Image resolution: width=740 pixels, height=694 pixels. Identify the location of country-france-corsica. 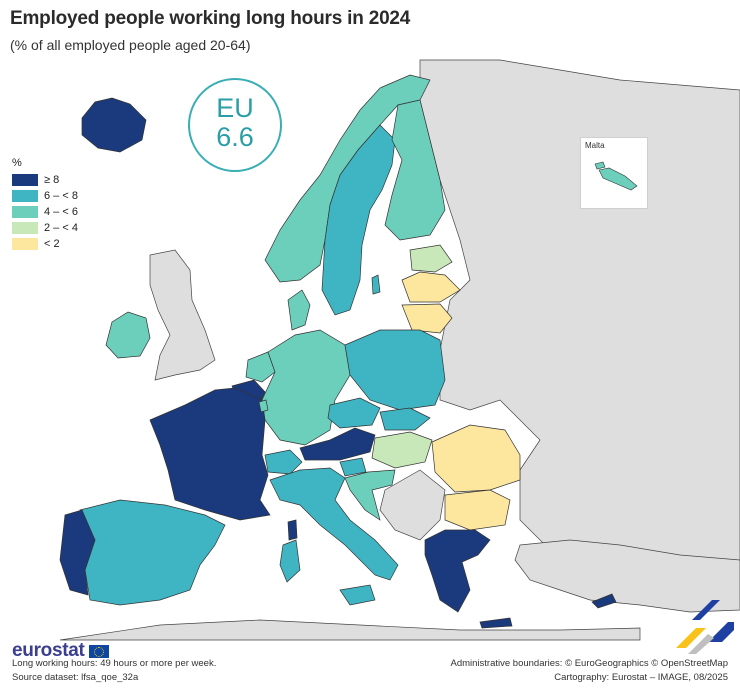
(292, 530).